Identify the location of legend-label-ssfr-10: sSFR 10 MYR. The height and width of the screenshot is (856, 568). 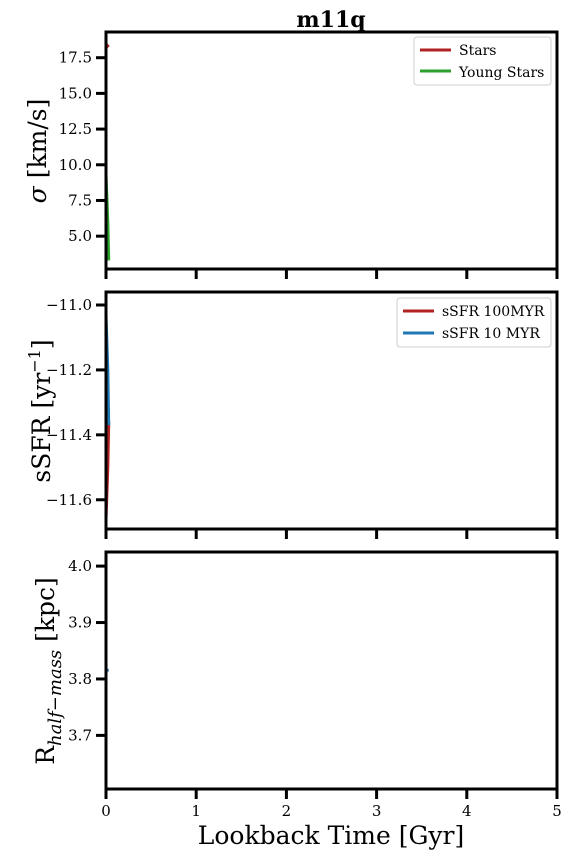
(491, 334).